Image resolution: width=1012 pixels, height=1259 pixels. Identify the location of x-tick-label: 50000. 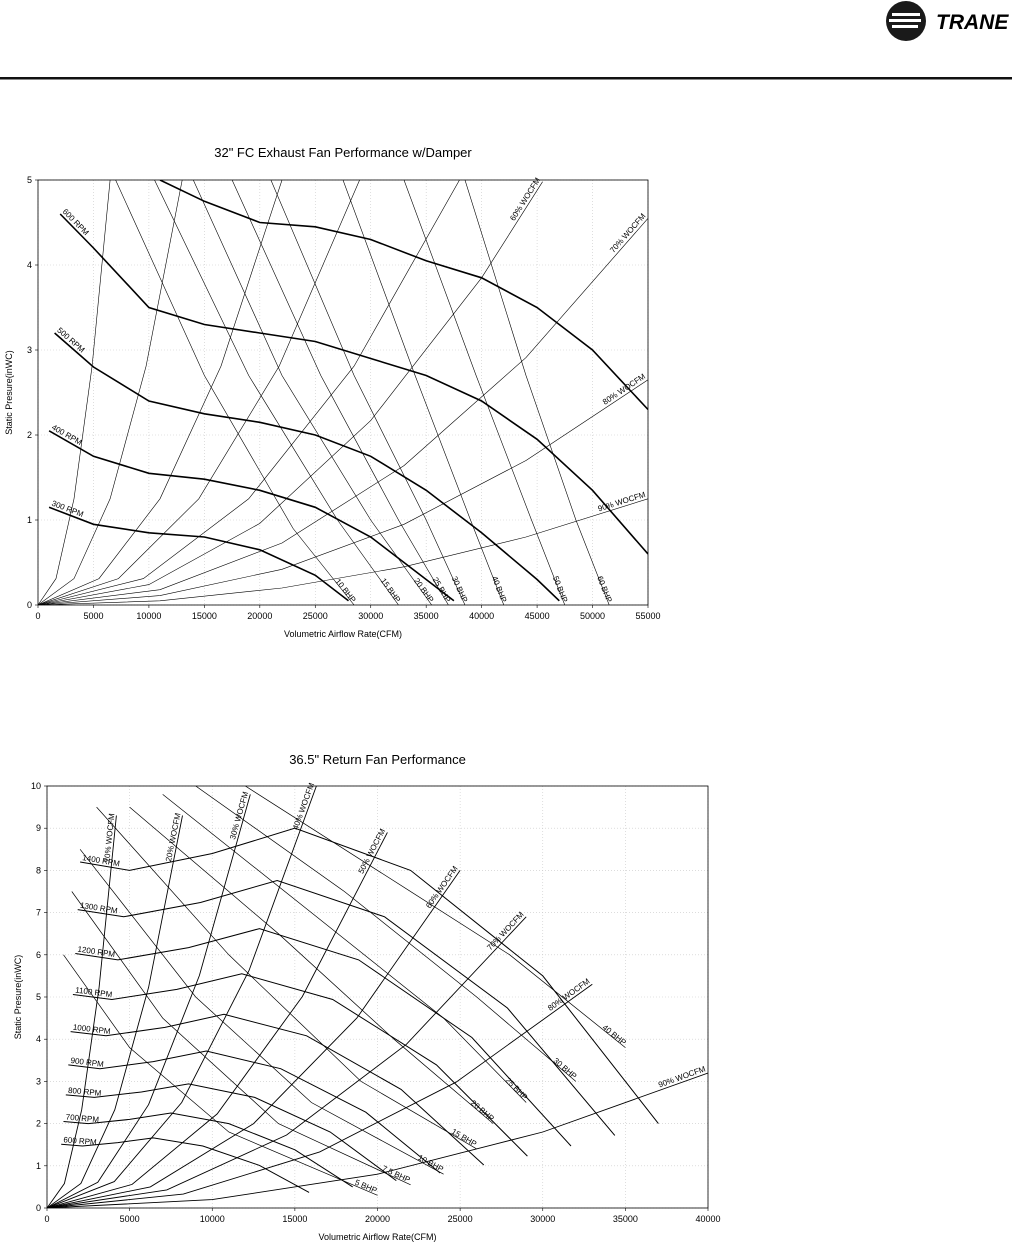
(592, 616).